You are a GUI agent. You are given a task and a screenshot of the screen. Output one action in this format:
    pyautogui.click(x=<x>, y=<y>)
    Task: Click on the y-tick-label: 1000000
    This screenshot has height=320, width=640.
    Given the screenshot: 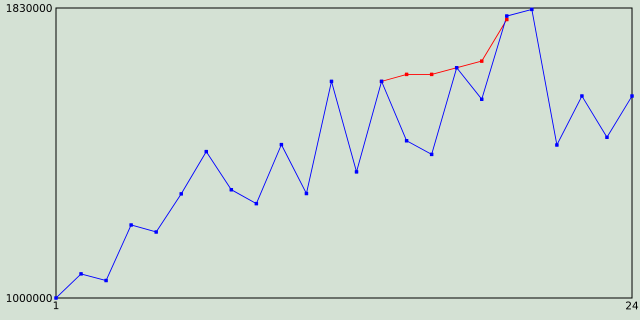 What is the action you would take?
    pyautogui.click(x=29, y=298)
    